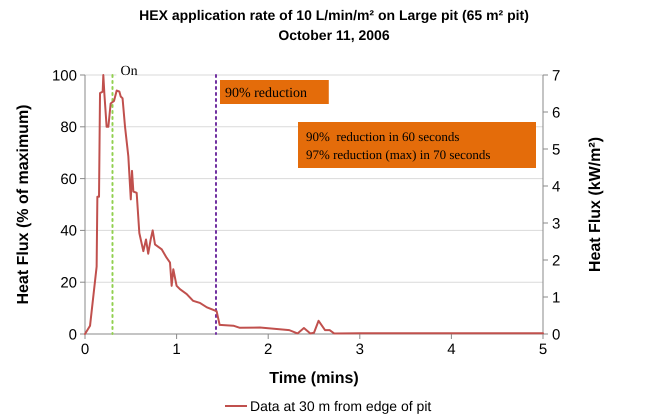  Describe the element at coordinates (176, 349) in the screenshot. I see `x-tick-label: 1` at that location.